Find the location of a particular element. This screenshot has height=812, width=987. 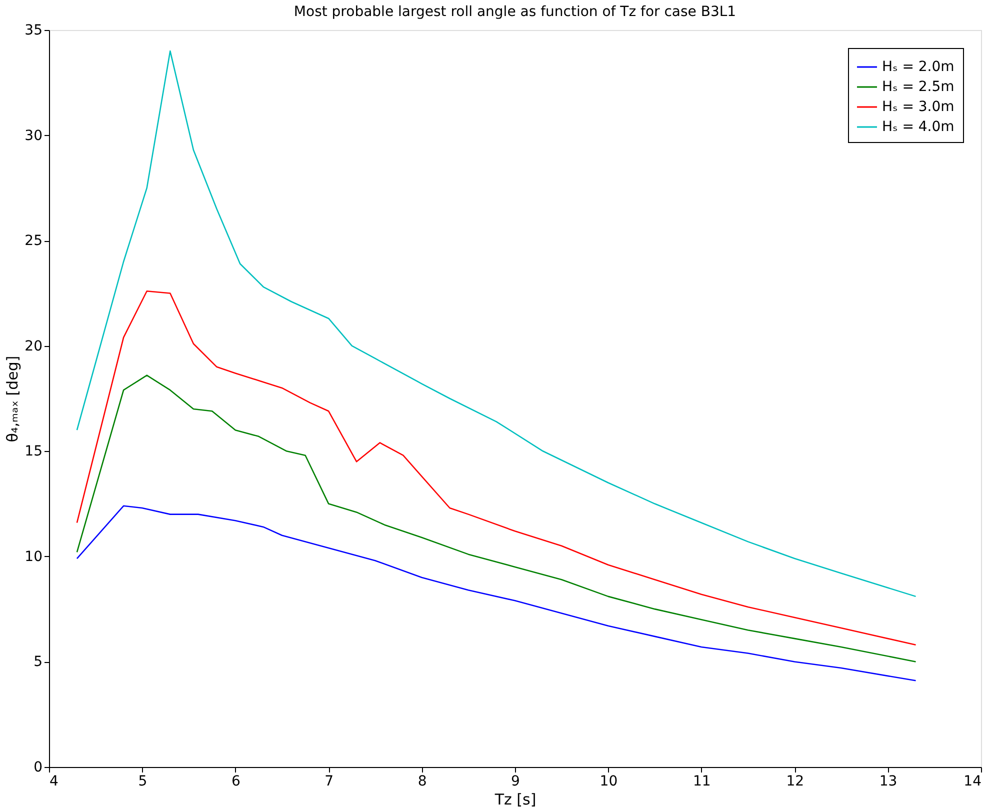

x-tick-label: 6 is located at coordinates (235, 782).